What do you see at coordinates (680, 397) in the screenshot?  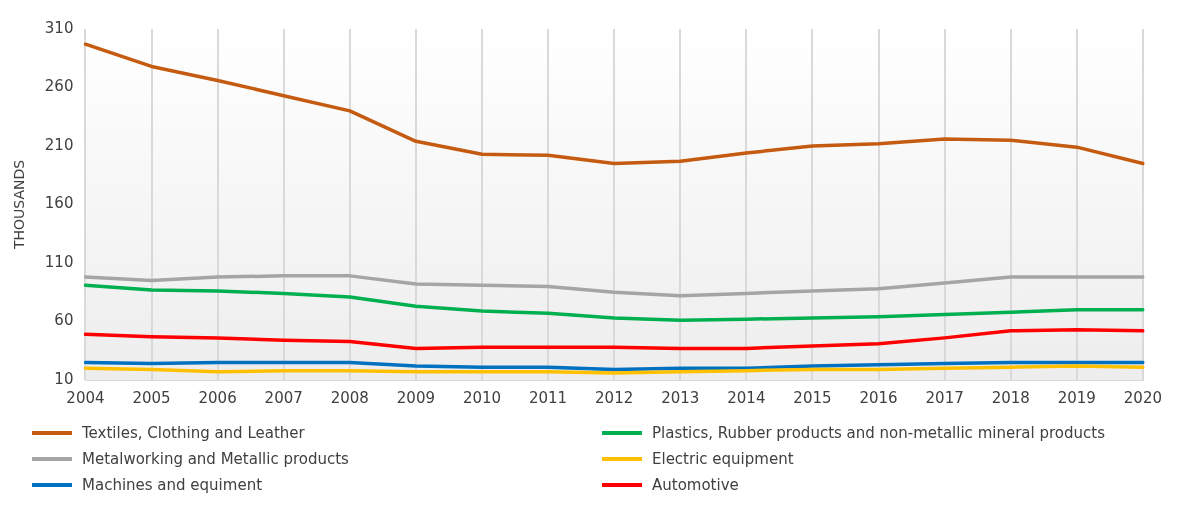 I see `x-tick-label: 2013` at bounding box center [680, 397].